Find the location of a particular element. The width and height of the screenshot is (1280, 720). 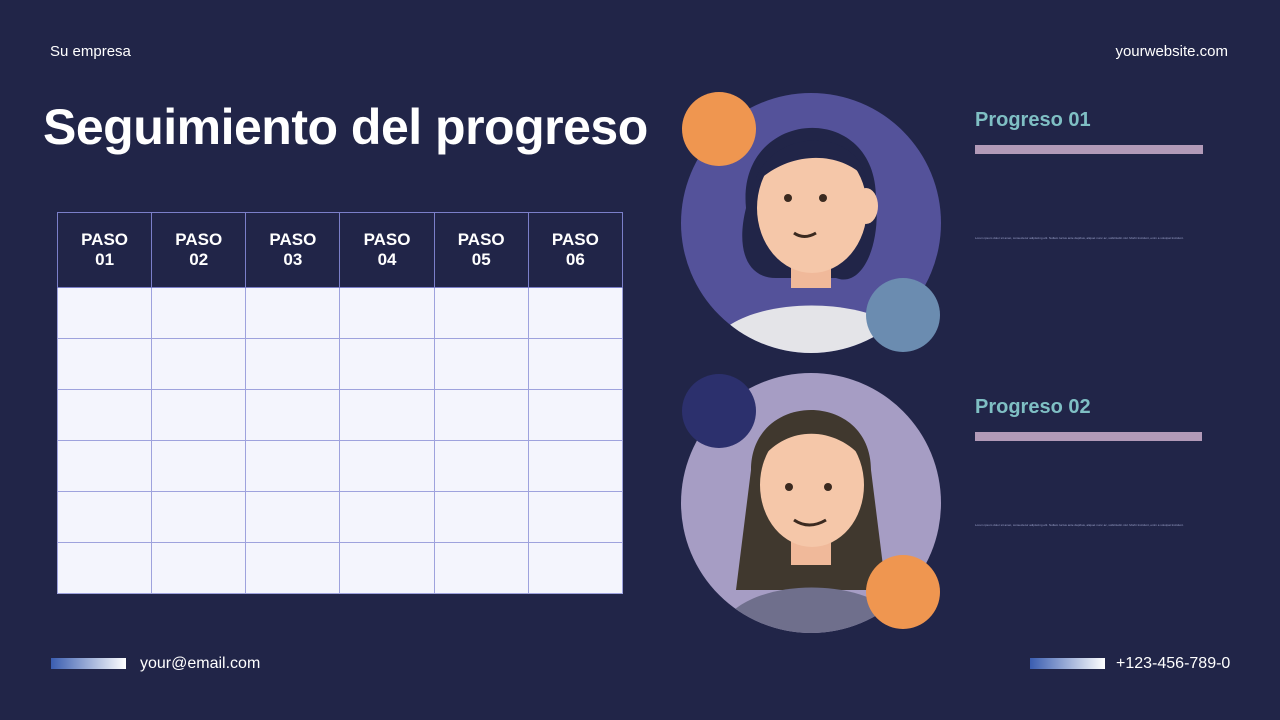

progress-2-label: Progreso 02 is located at coordinates (1033, 407).